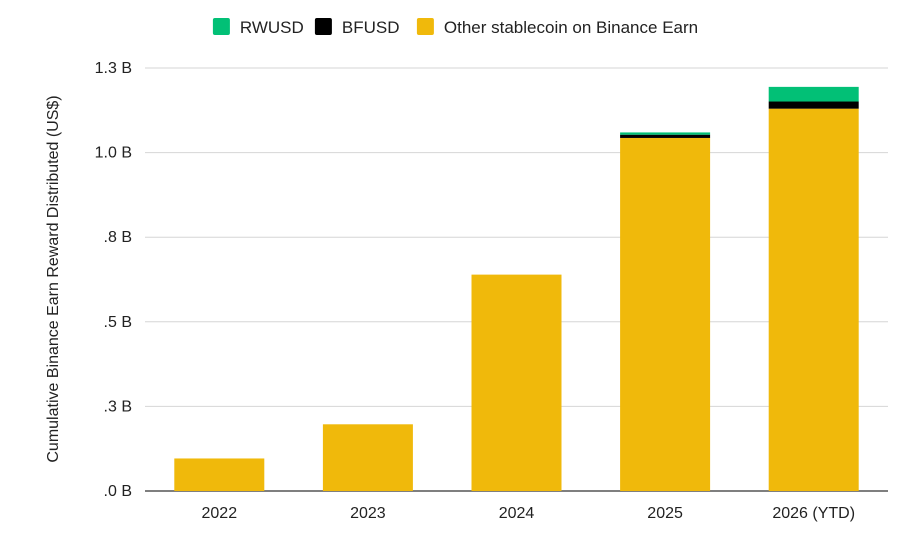  I want to click on y-tick-label: .3 B, so click(118, 406).